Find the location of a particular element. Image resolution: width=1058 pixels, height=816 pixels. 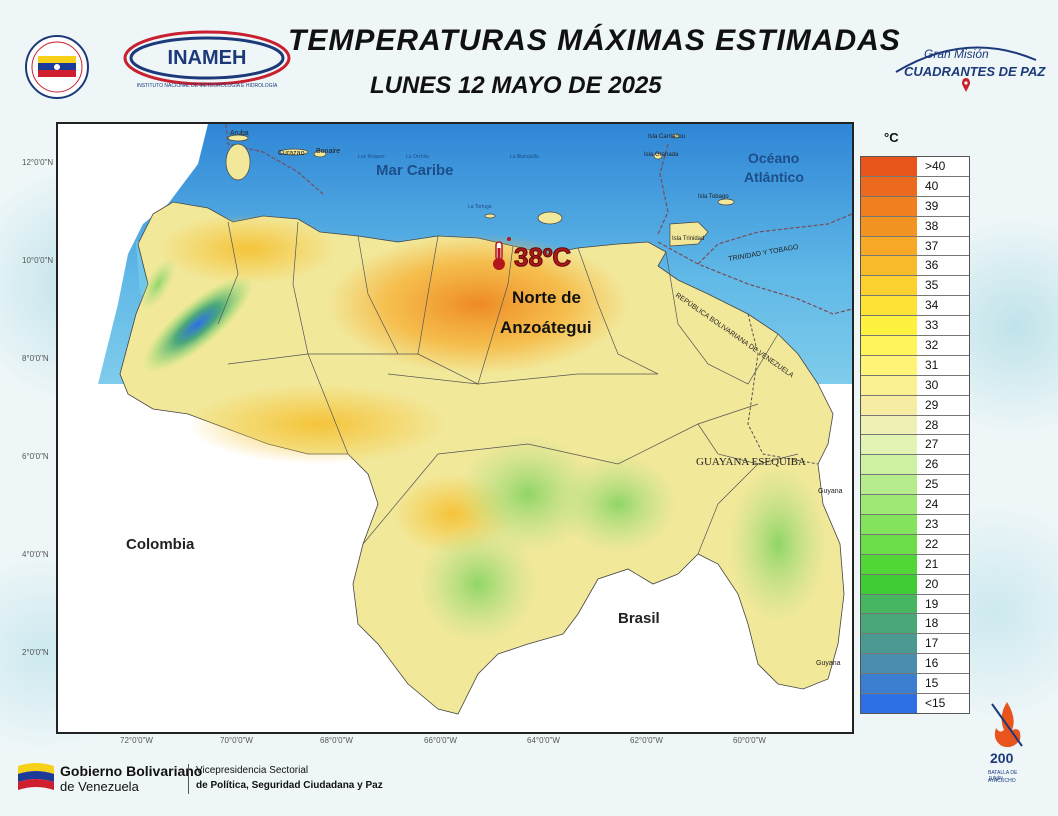

vp-line1: Vicepresidencia Sectorial is located at coordinates (252, 770).